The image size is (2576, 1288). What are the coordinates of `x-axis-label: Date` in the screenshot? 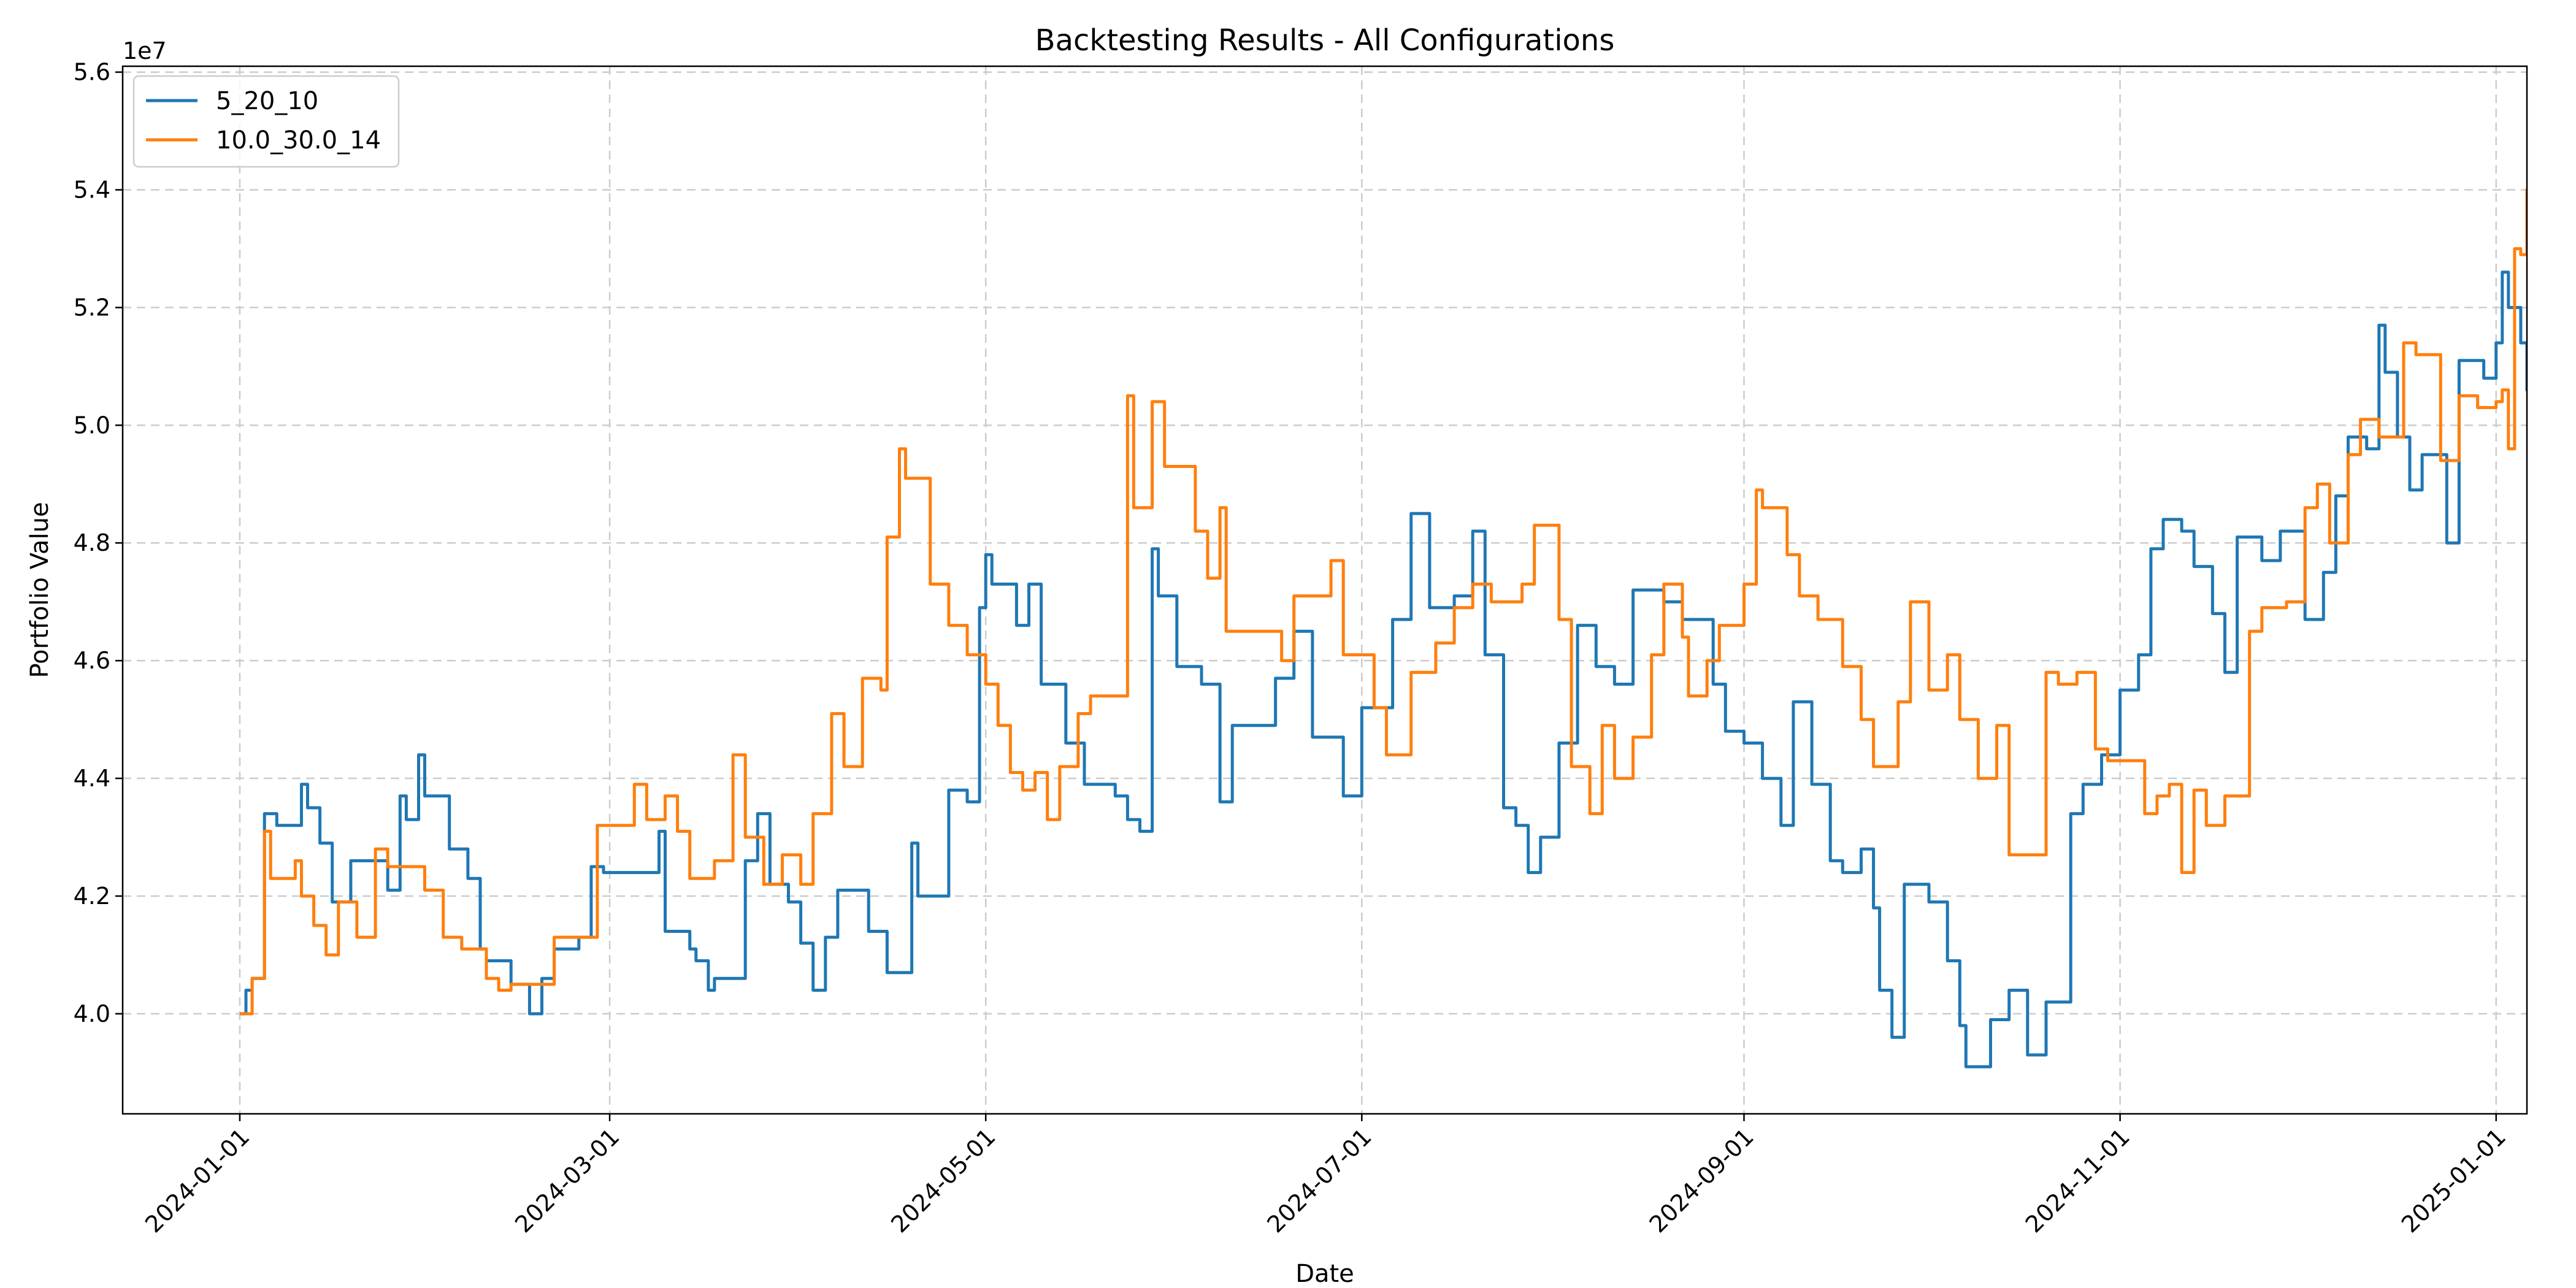 It's located at (1324, 1274).